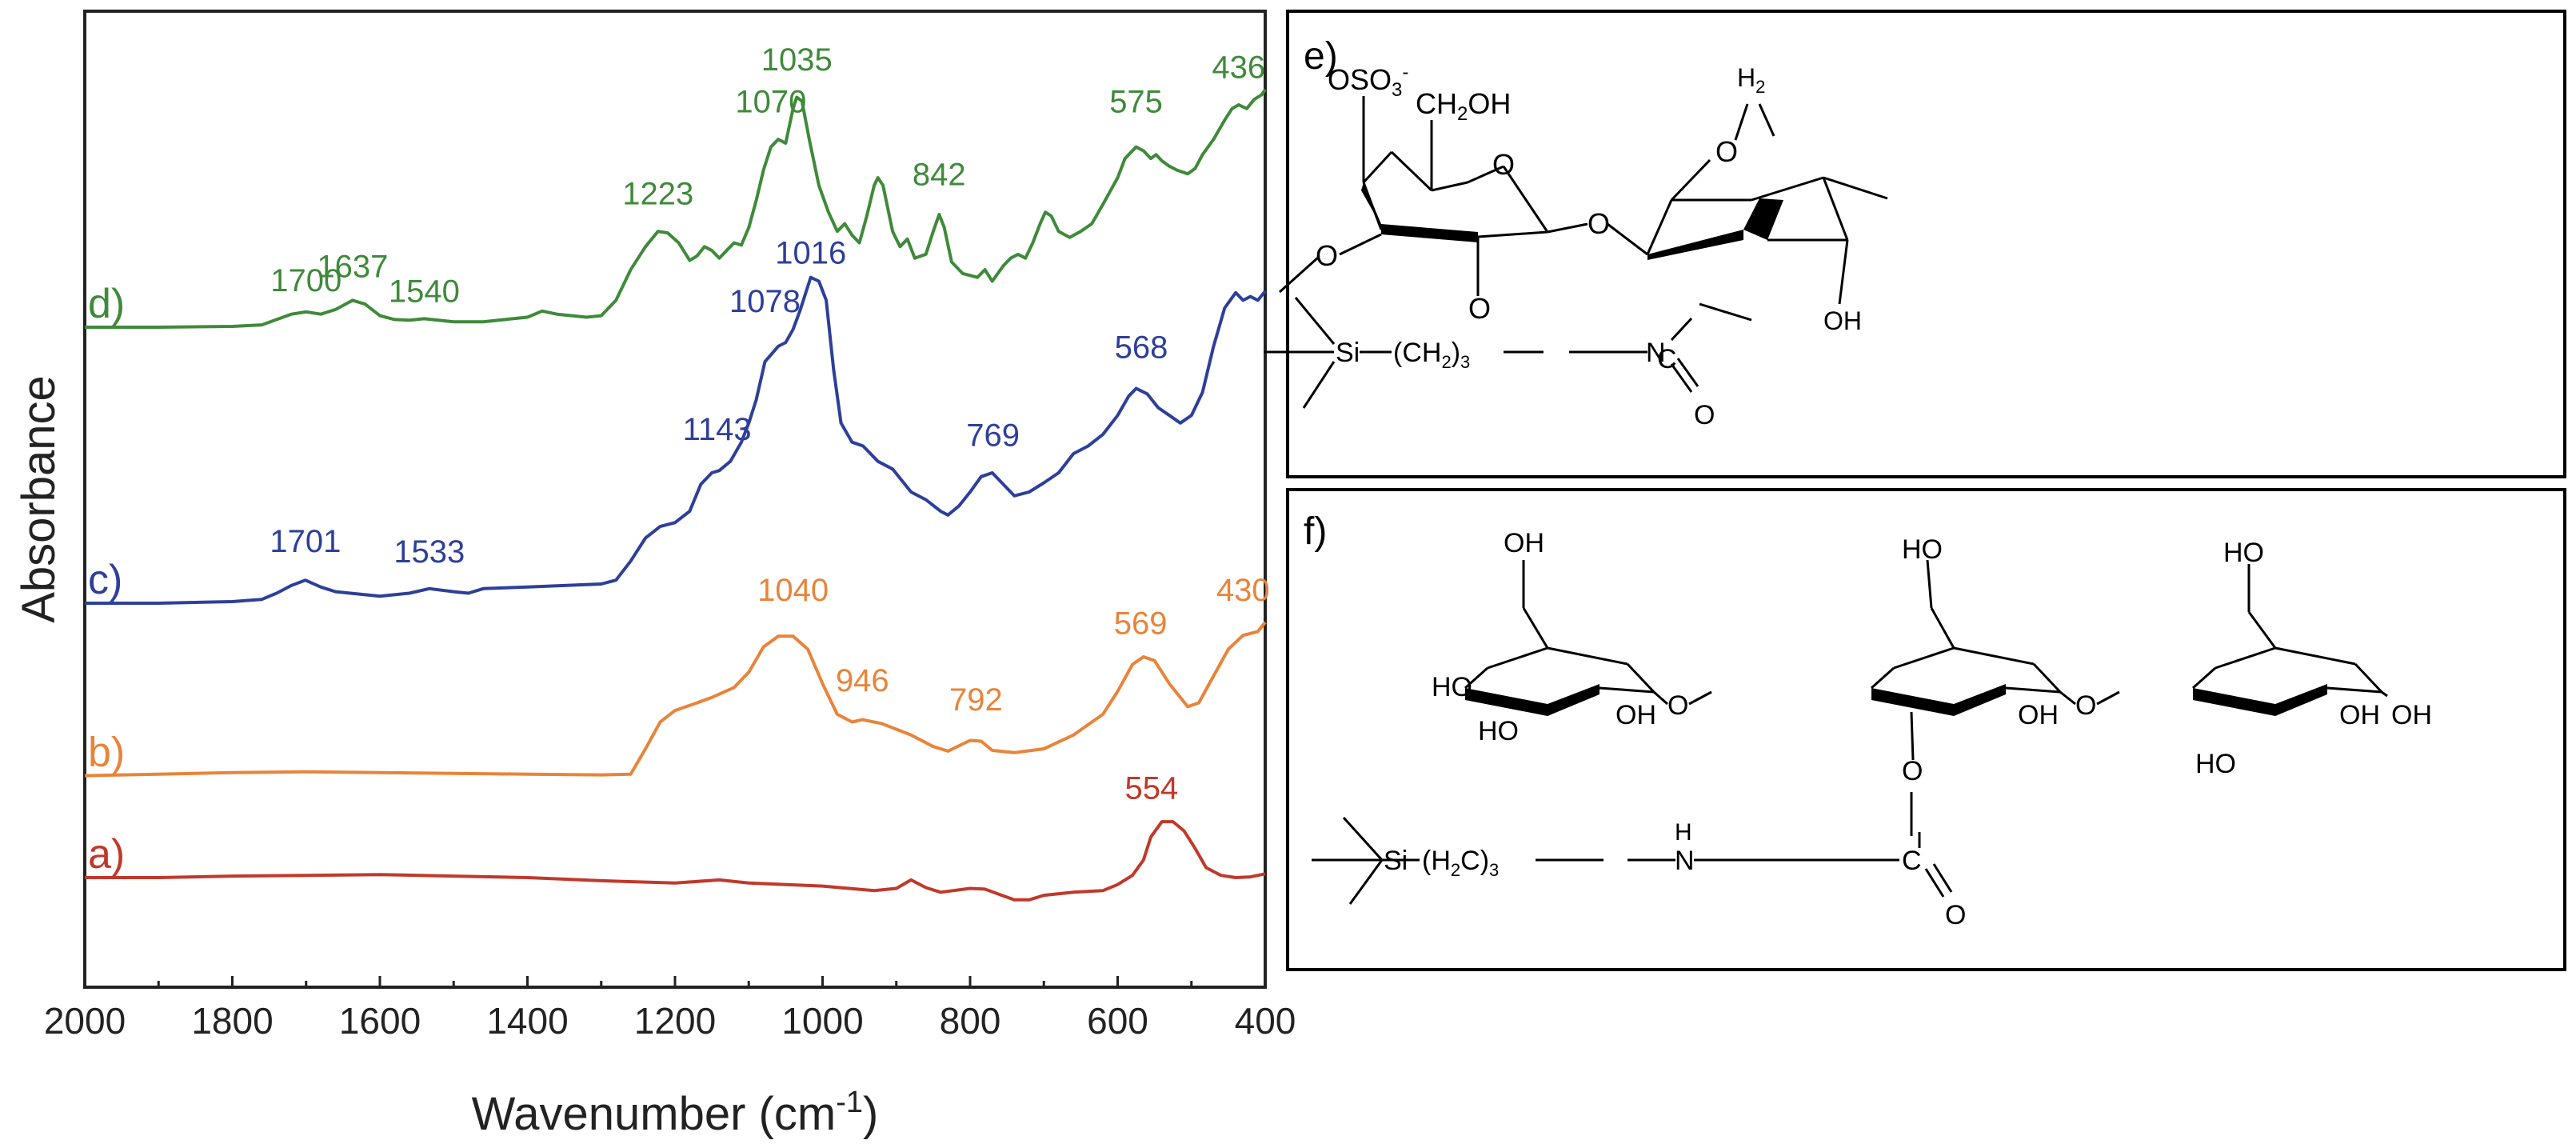 This screenshot has height=1144, width=2576. I want to click on ring3-bold, so click(2260, 700).